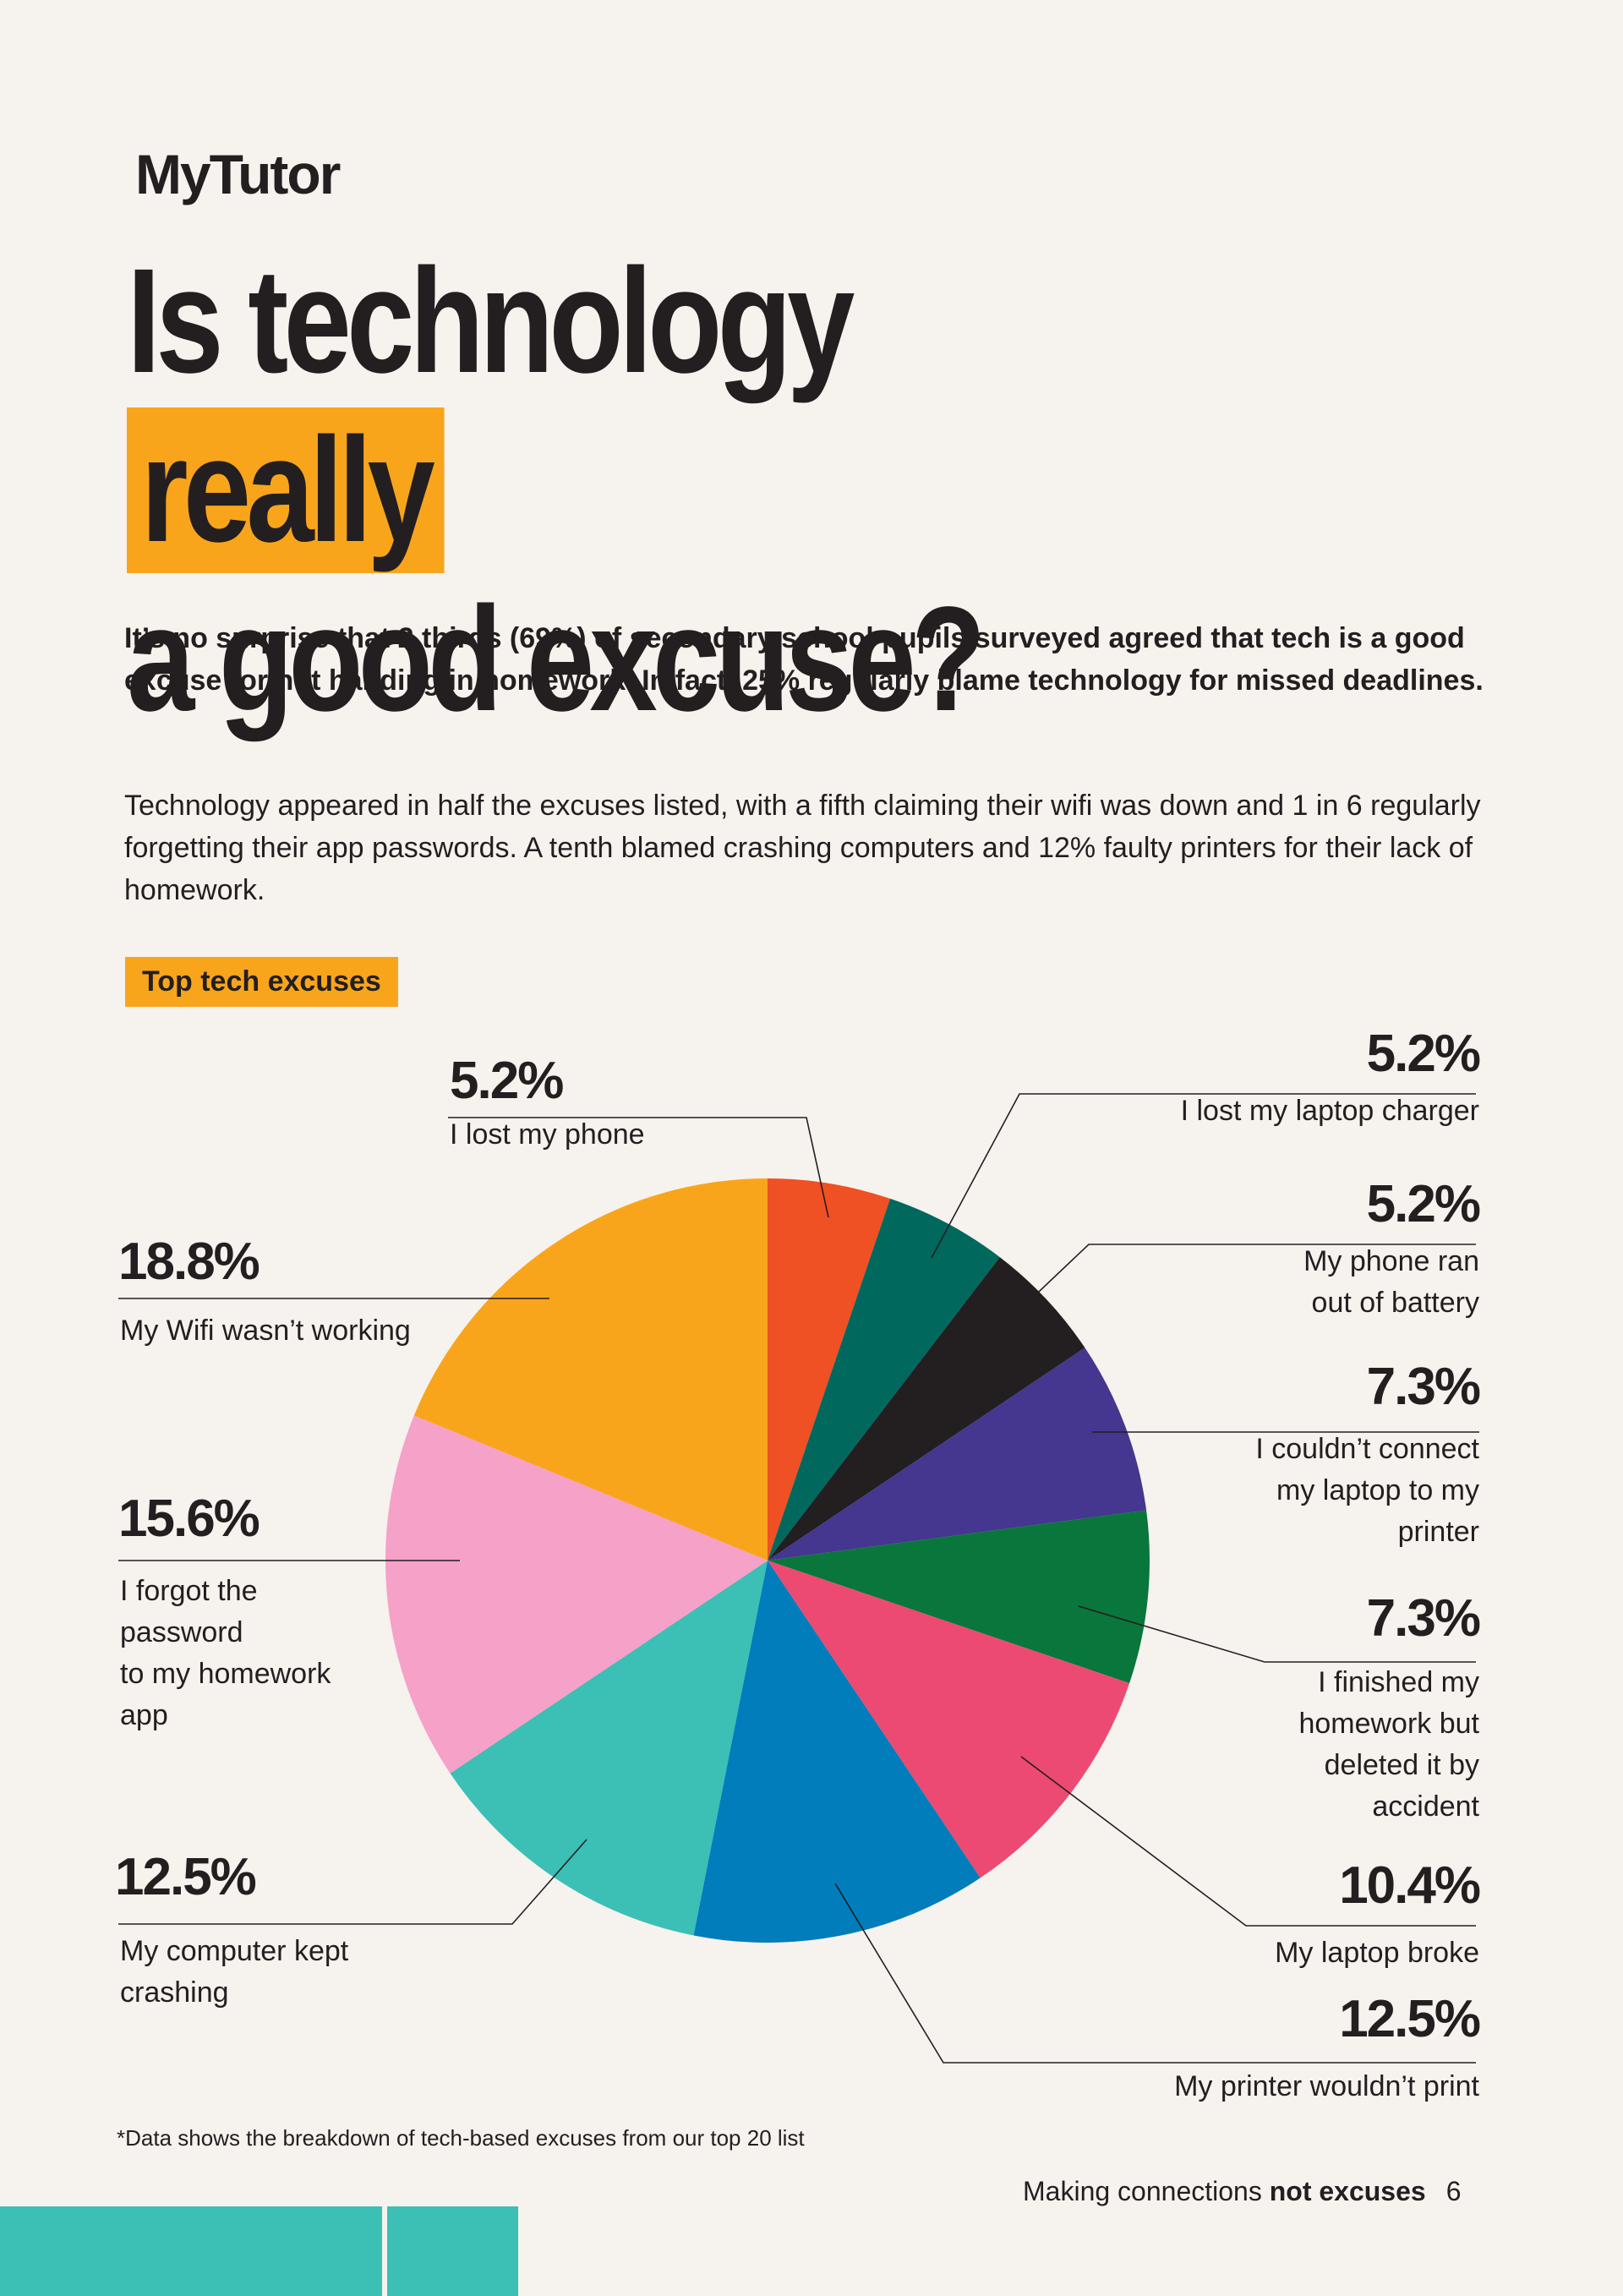 The height and width of the screenshot is (2296, 1623). Describe the element at coordinates (1269, 1915) in the screenshot. I see `label-laptop-broke: 10.4% My laptop broke` at that location.